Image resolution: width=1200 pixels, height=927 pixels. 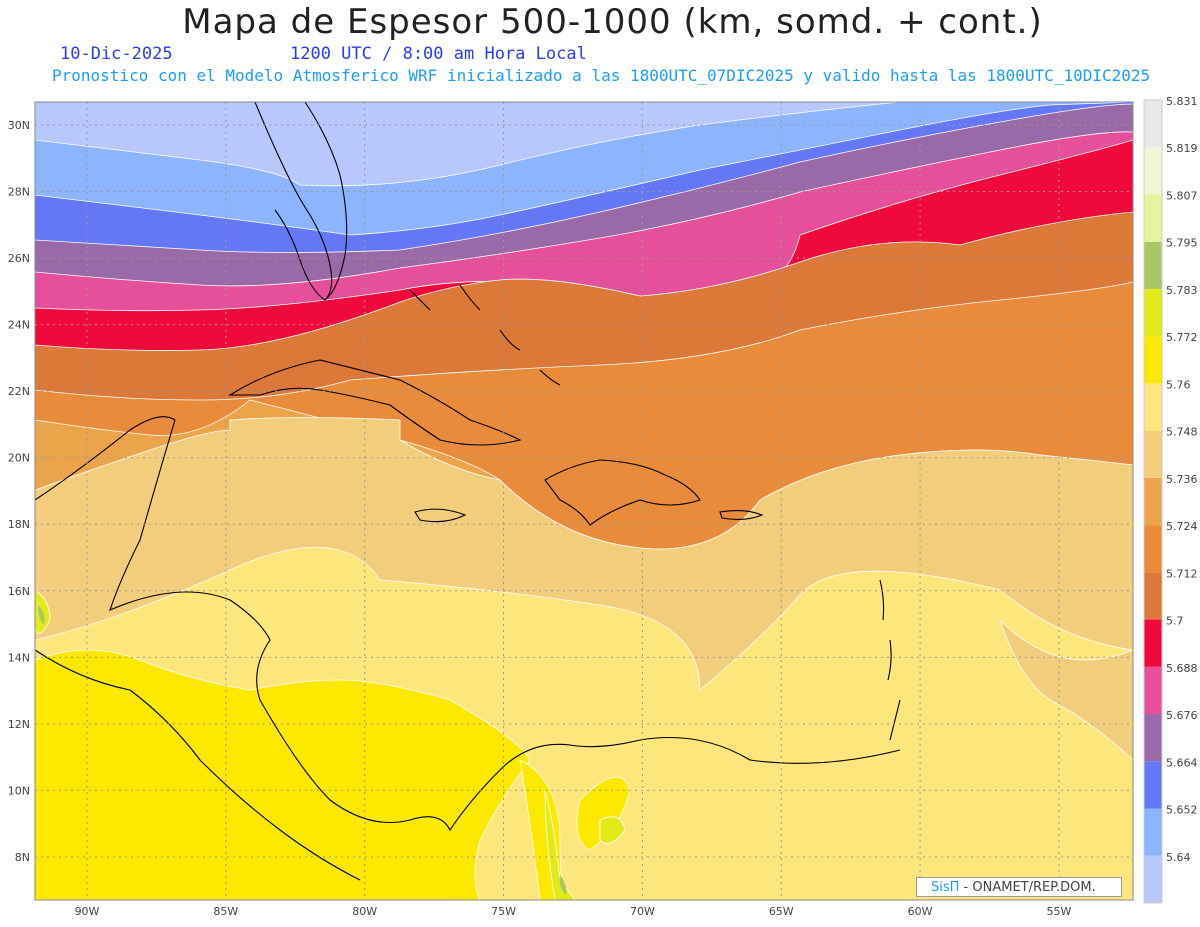 I want to click on colorbar-label: 5.7, so click(x=1175, y=621).